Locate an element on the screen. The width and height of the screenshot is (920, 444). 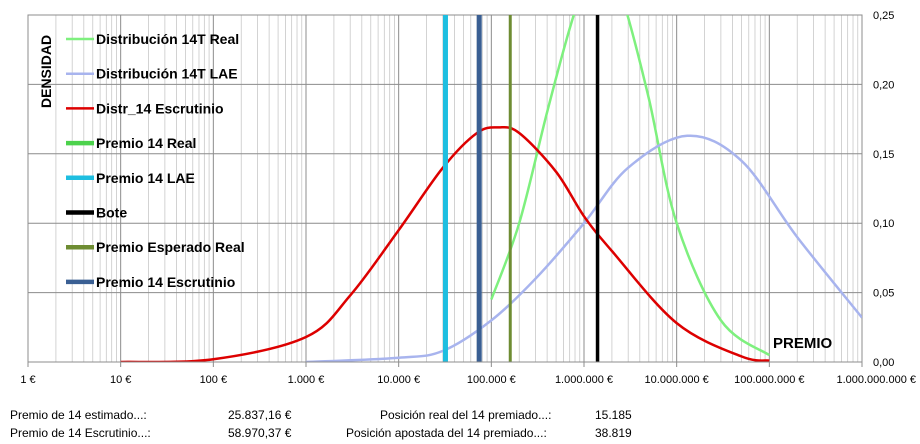
x-tick-label: 10 € is located at coordinates (120, 380).